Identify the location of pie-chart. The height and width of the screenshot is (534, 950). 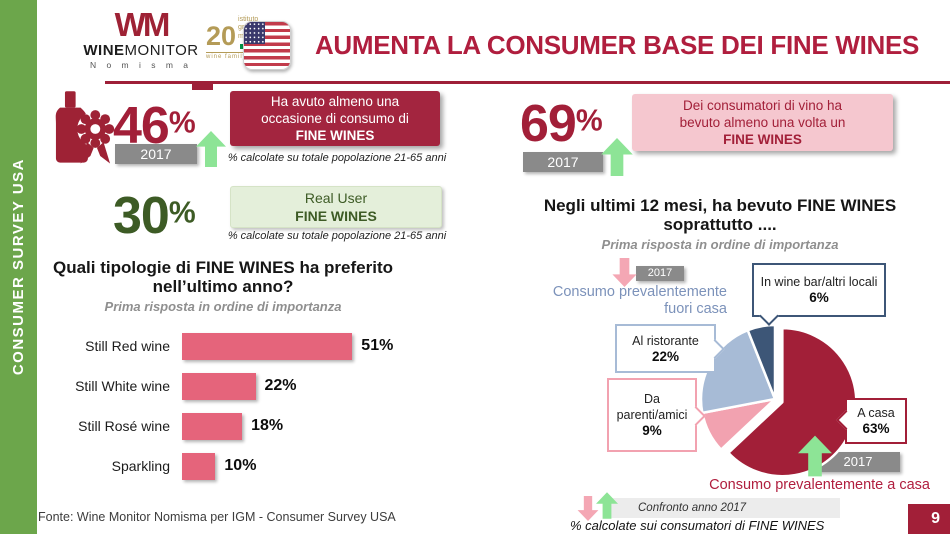
(778, 400).